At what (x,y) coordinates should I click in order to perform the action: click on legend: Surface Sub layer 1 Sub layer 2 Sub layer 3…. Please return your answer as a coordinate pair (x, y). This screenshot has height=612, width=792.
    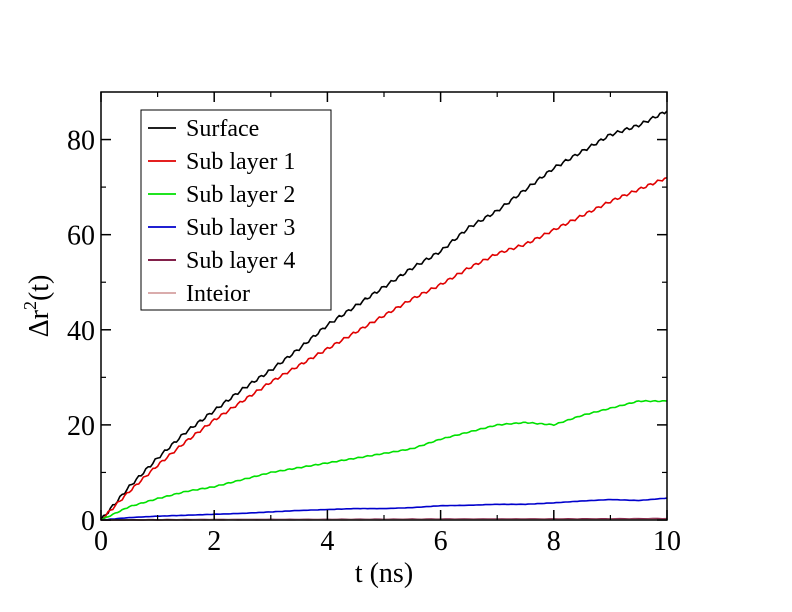
    Looking at the image, I should click on (236, 210).